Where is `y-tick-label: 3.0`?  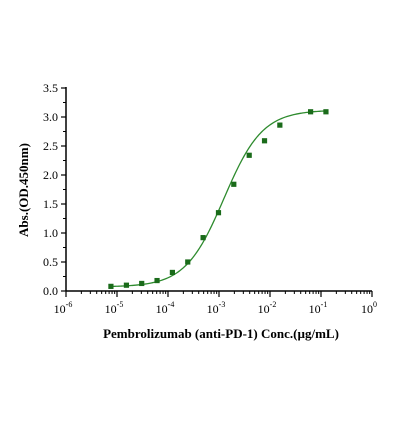 y-tick-label: 3.0 is located at coordinates (50, 117).